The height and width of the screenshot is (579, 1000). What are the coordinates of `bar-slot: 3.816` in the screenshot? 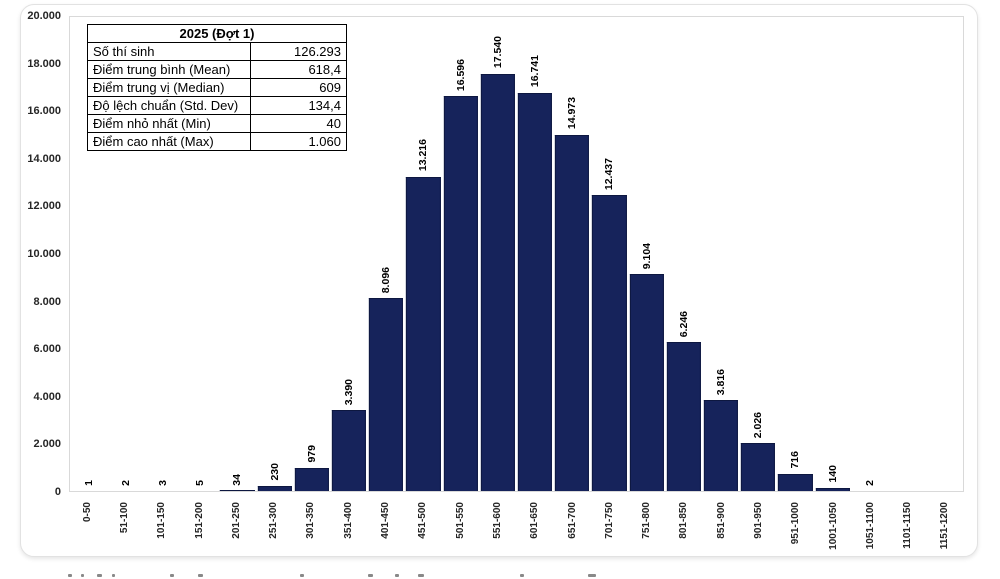 It's located at (720, 254).